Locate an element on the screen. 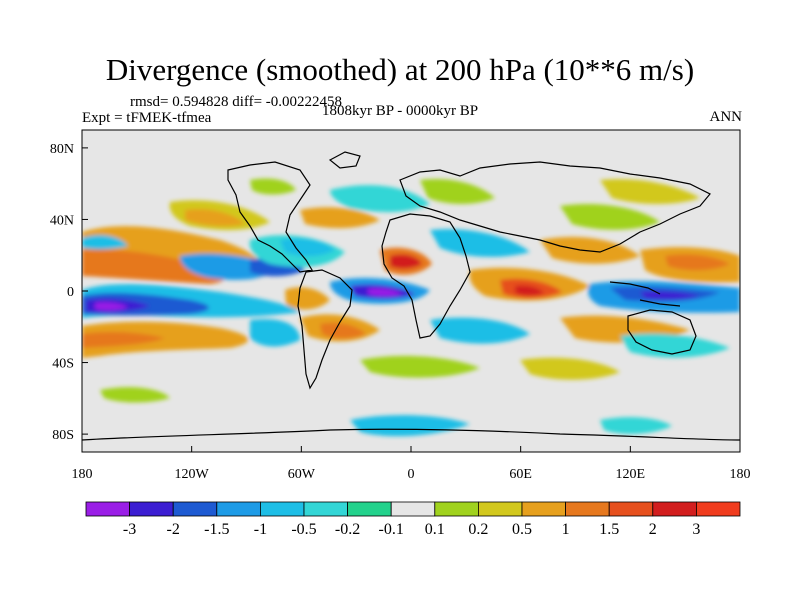 The height and width of the screenshot is (600, 800). y-tick-label: 40N is located at coordinates (62, 220).